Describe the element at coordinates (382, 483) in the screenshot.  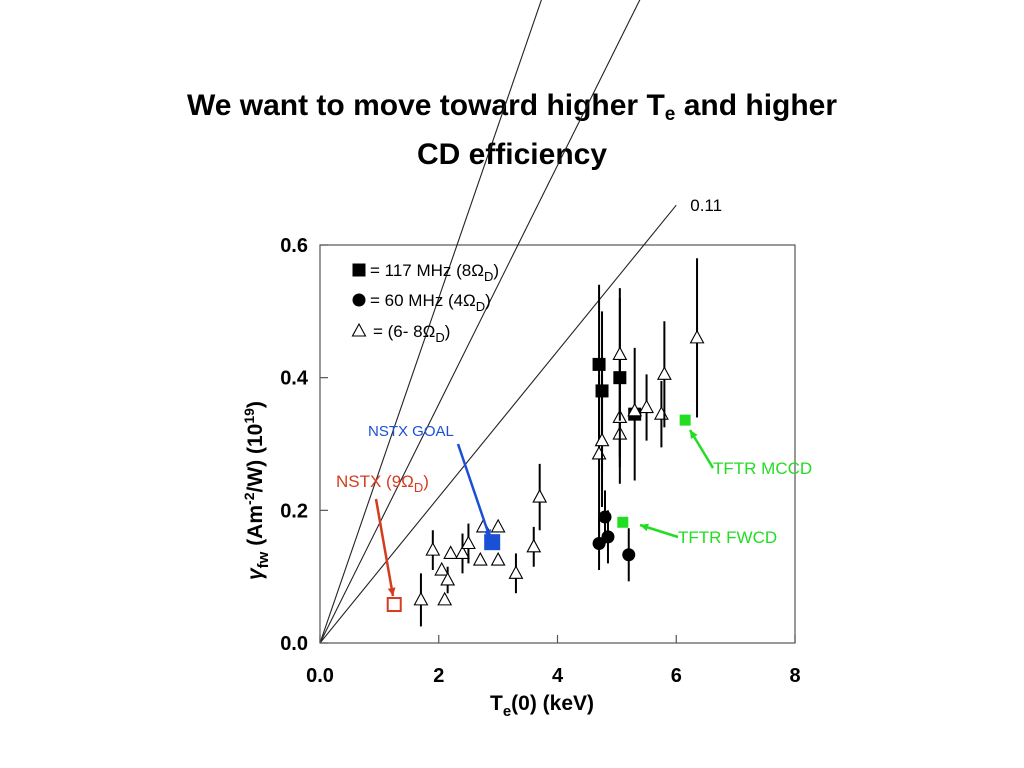
I see `annotation-label: NSTX (9ΩD)` at that location.